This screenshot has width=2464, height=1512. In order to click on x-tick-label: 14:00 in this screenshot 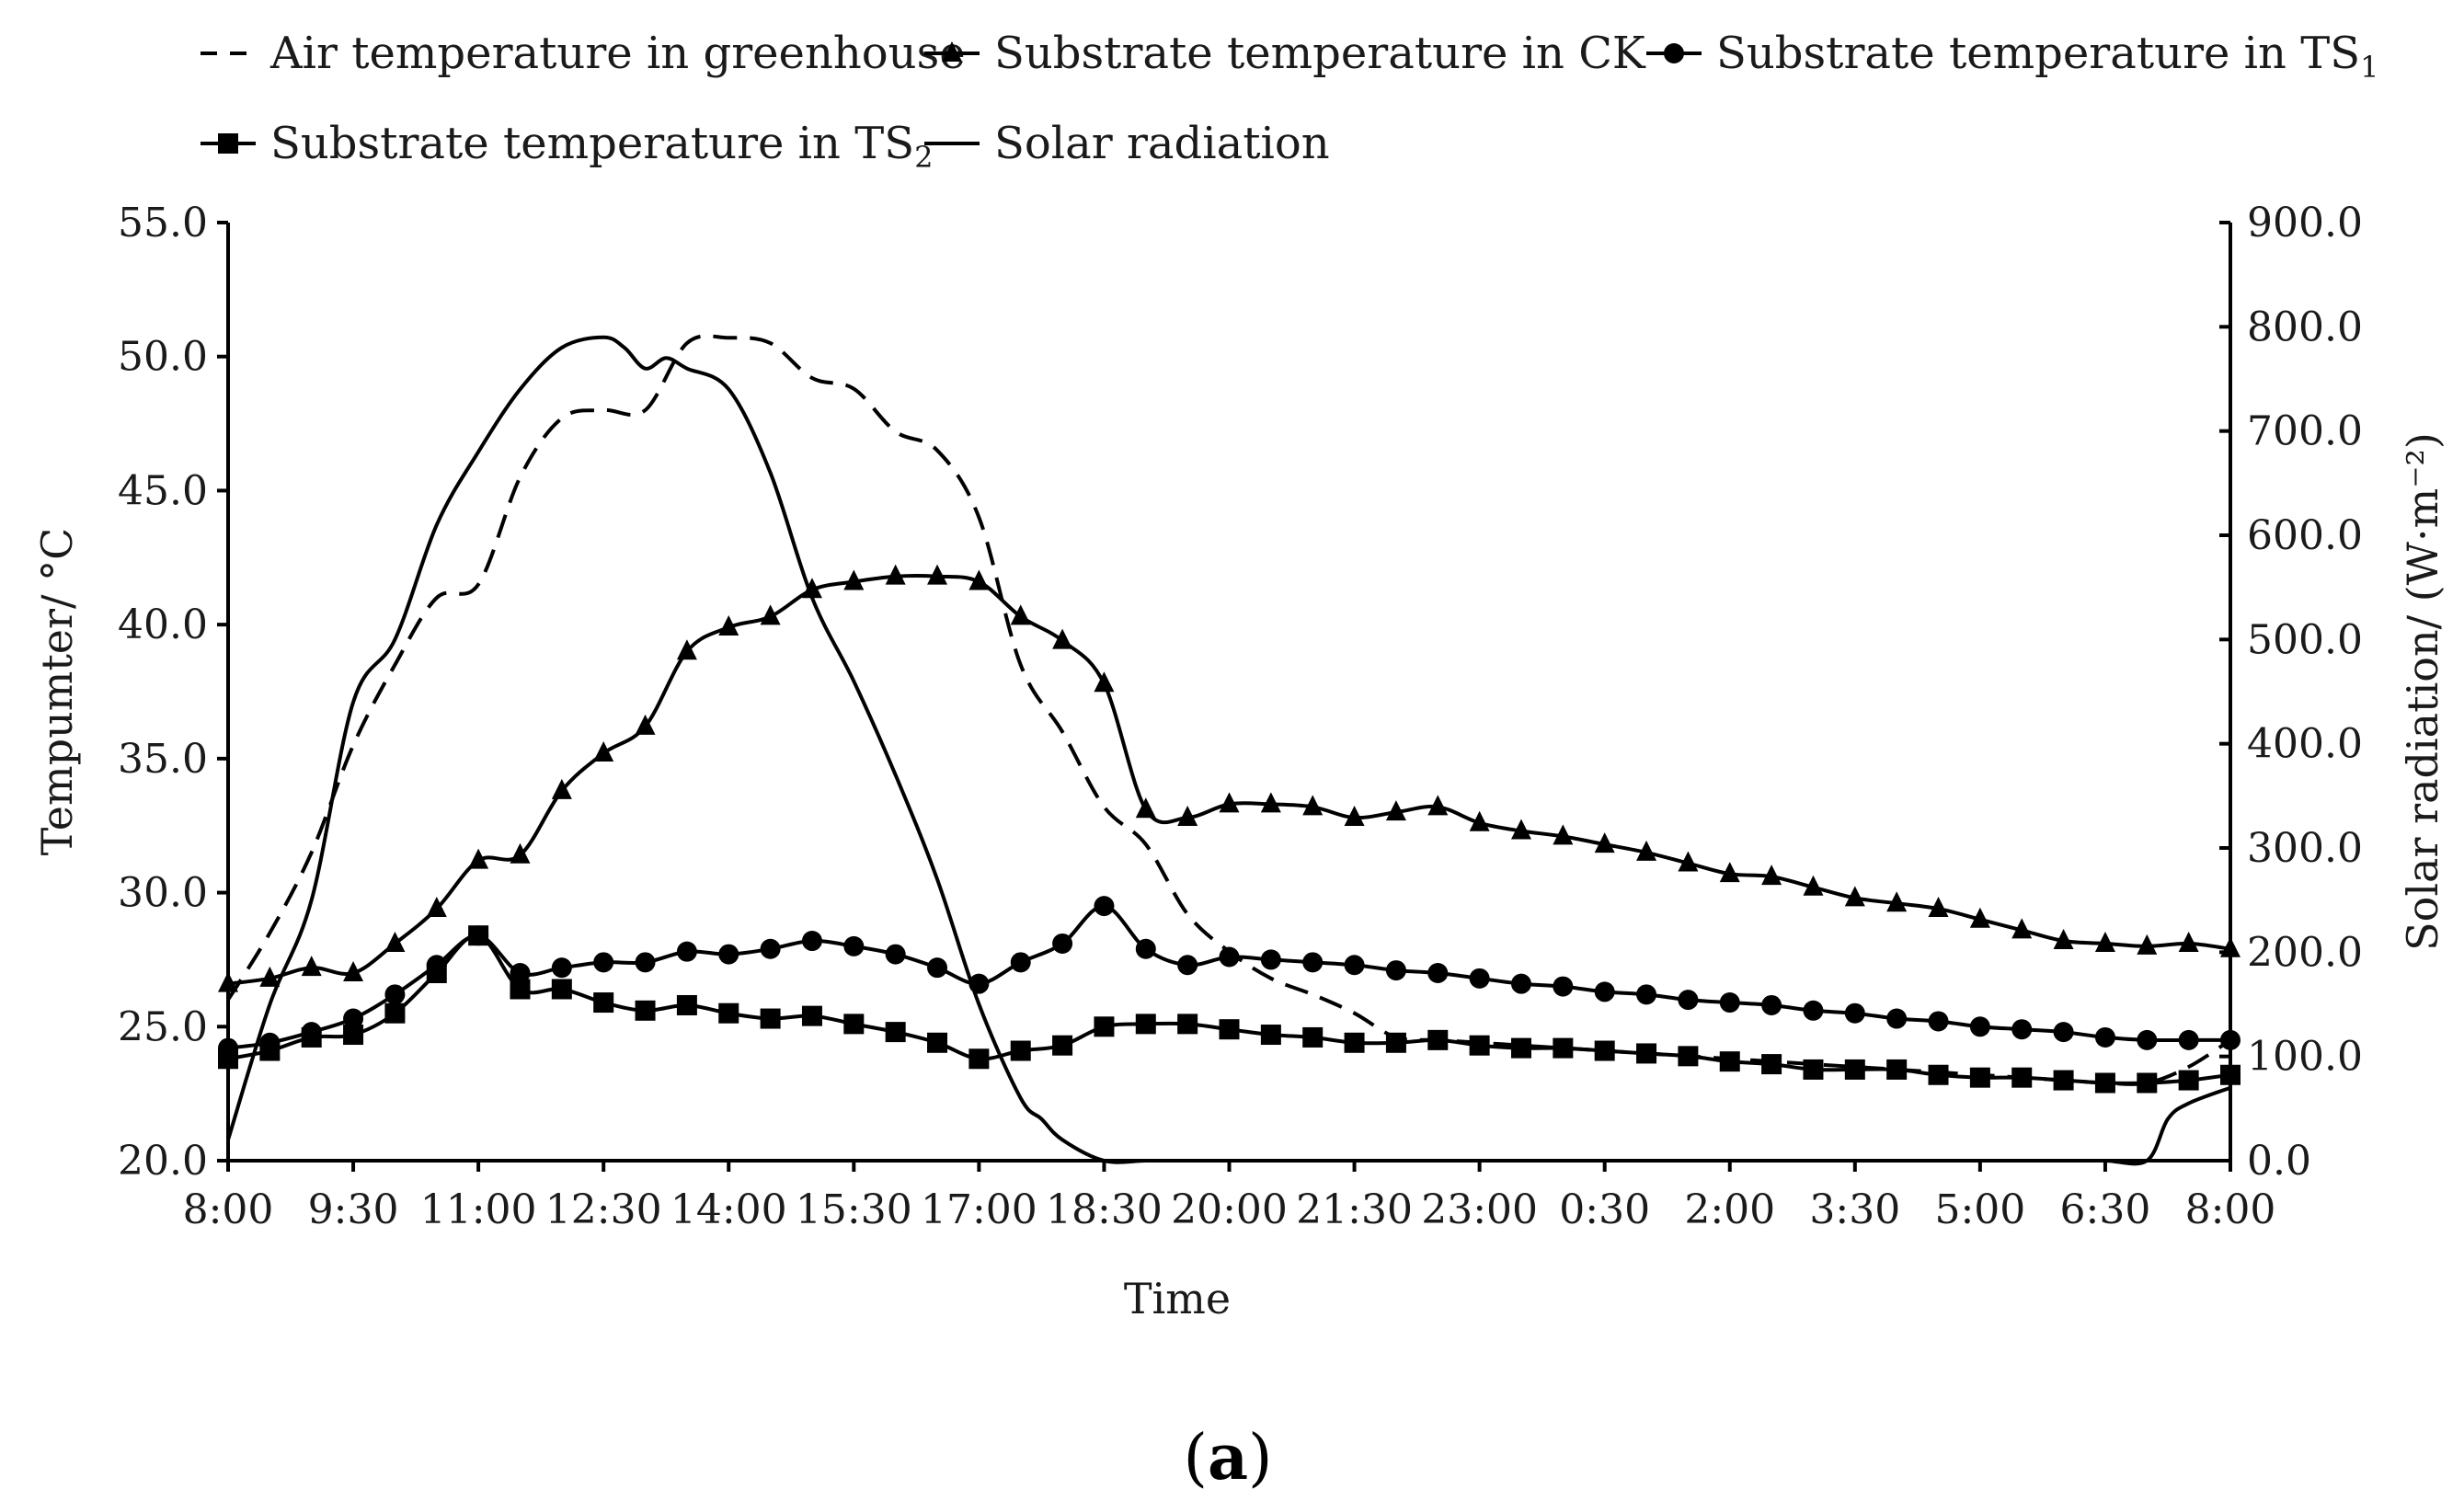, I will do `click(728, 1209)`.